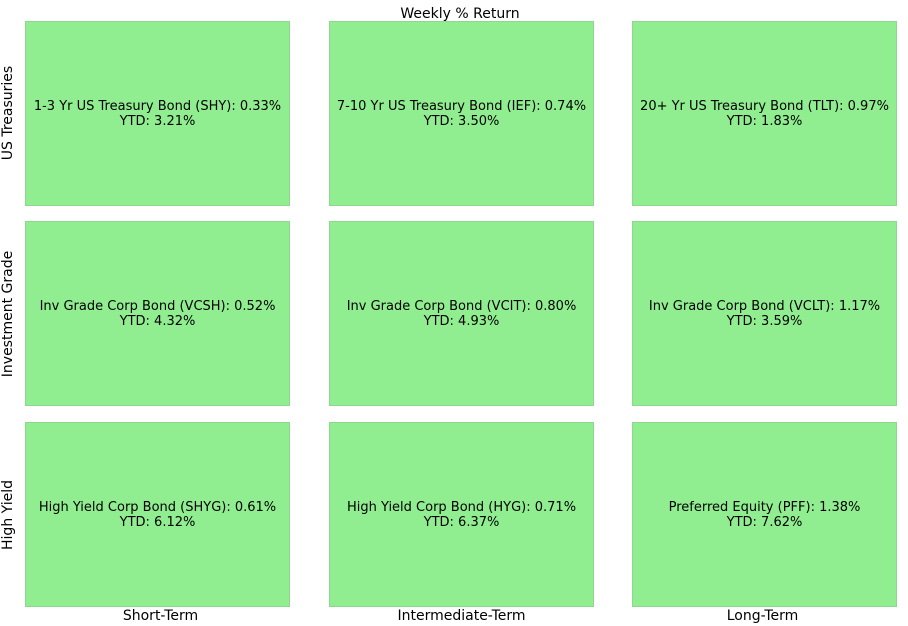 This screenshot has width=908, height=626. Describe the element at coordinates (764, 121) in the screenshot. I see `tile-ytd-text: YTD: 1.83%` at that location.